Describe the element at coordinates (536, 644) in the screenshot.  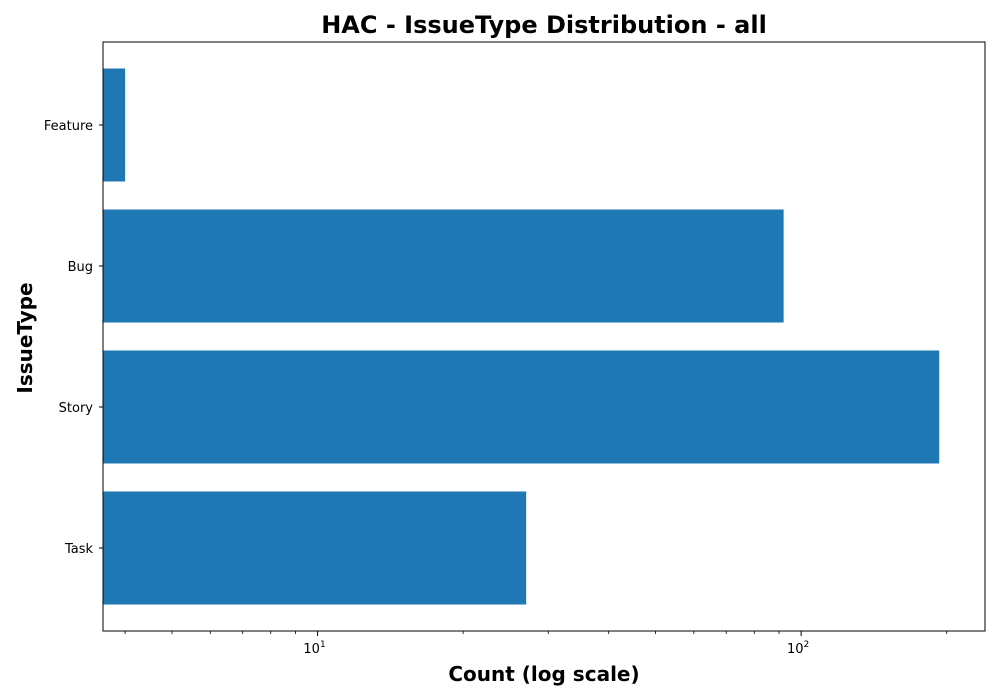
I see `x-axis: 10¹ 10²` at that location.